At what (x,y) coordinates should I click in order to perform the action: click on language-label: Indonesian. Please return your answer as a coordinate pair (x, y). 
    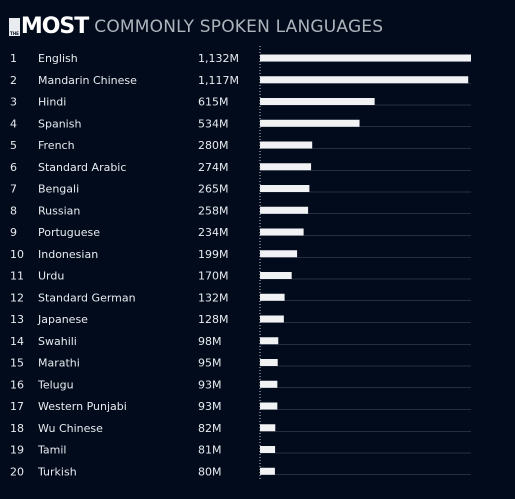
    Looking at the image, I should click on (68, 254).